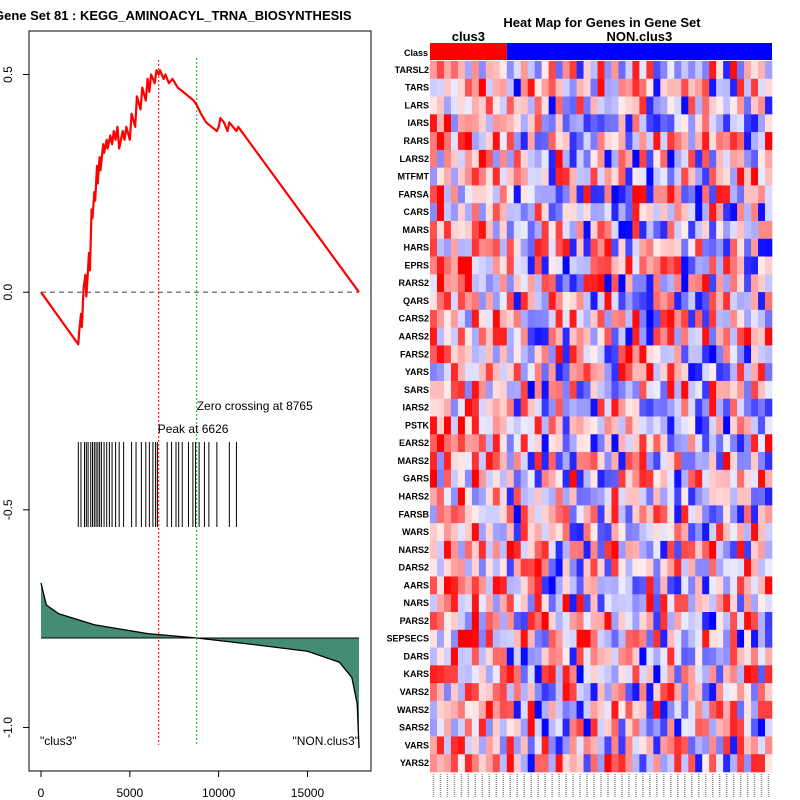 Image resolution: width=800 pixels, height=800 pixels. I want to click on gene-label: TARSL2, so click(412, 70).